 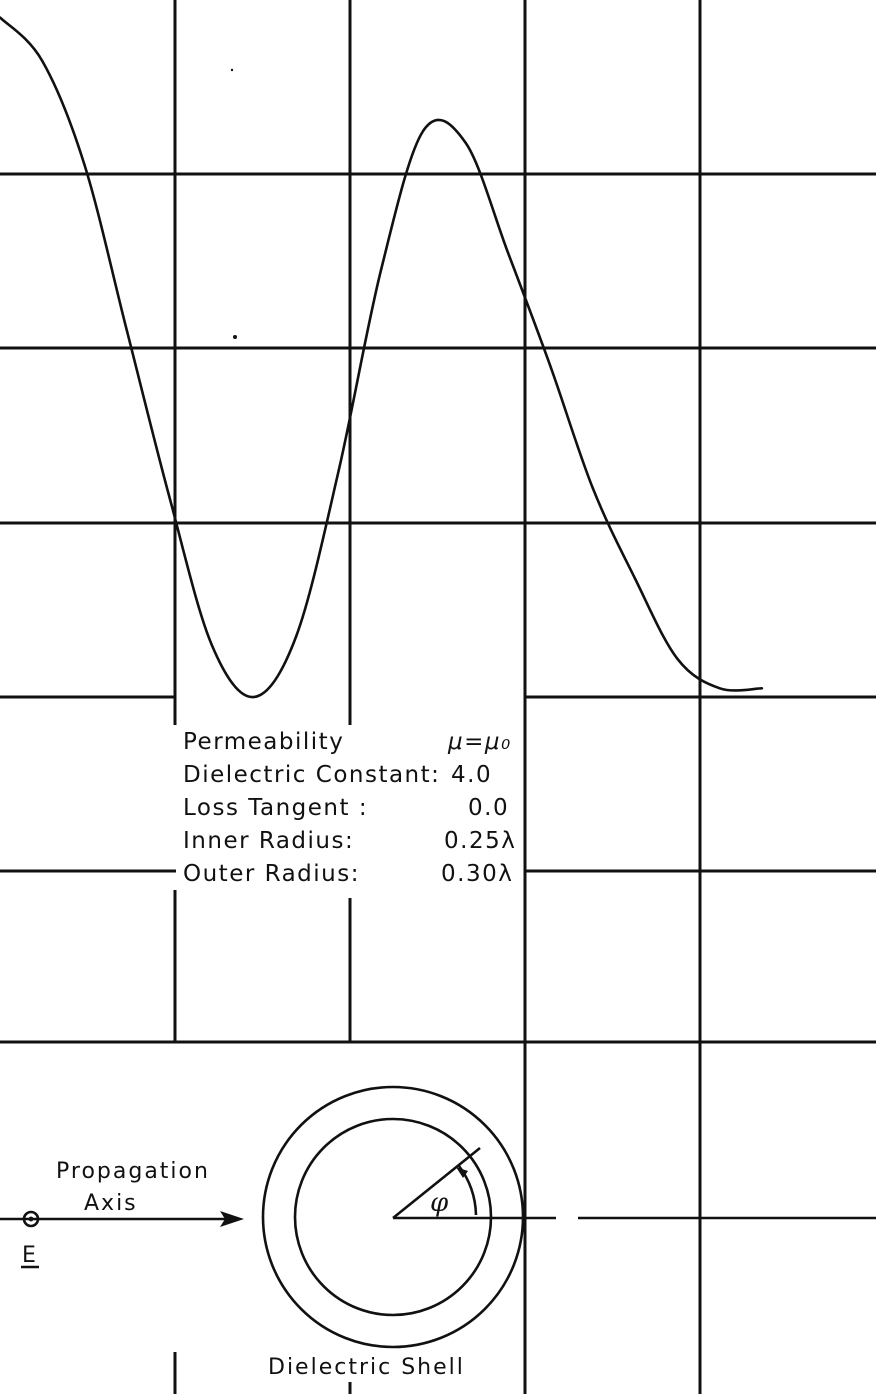 What do you see at coordinates (477, 874) in the screenshot?
I see `param-value-outer-radius: 0.30λ` at bounding box center [477, 874].